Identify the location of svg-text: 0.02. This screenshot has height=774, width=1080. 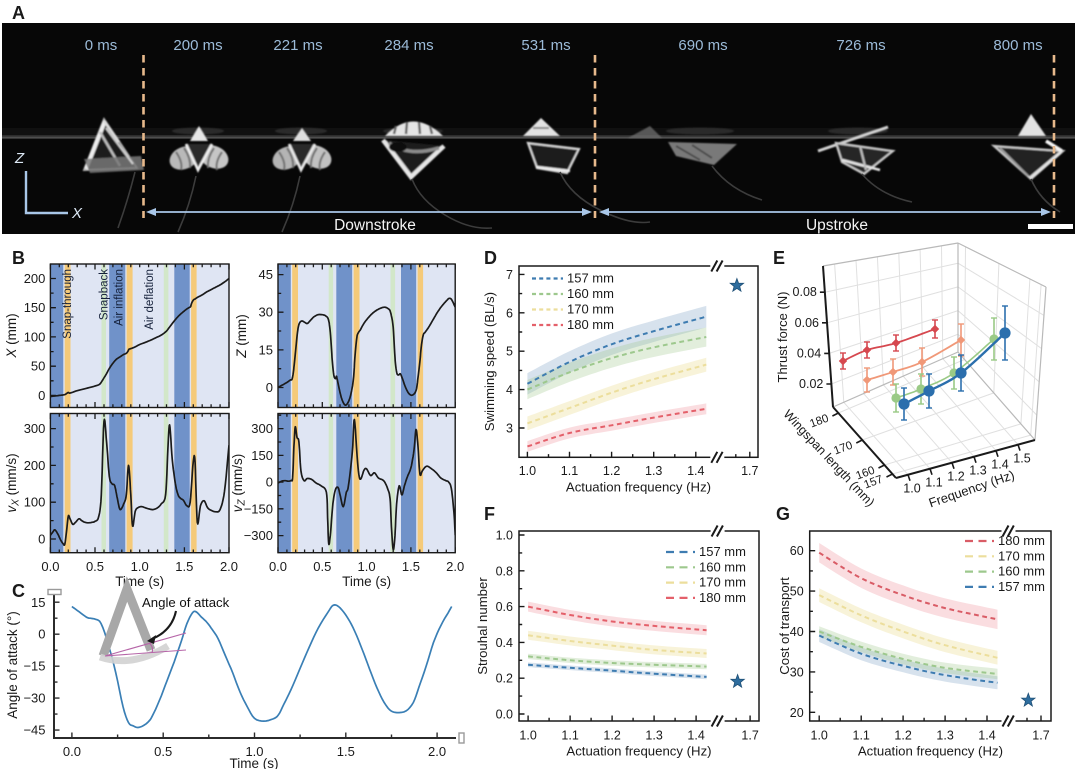
(811, 384).